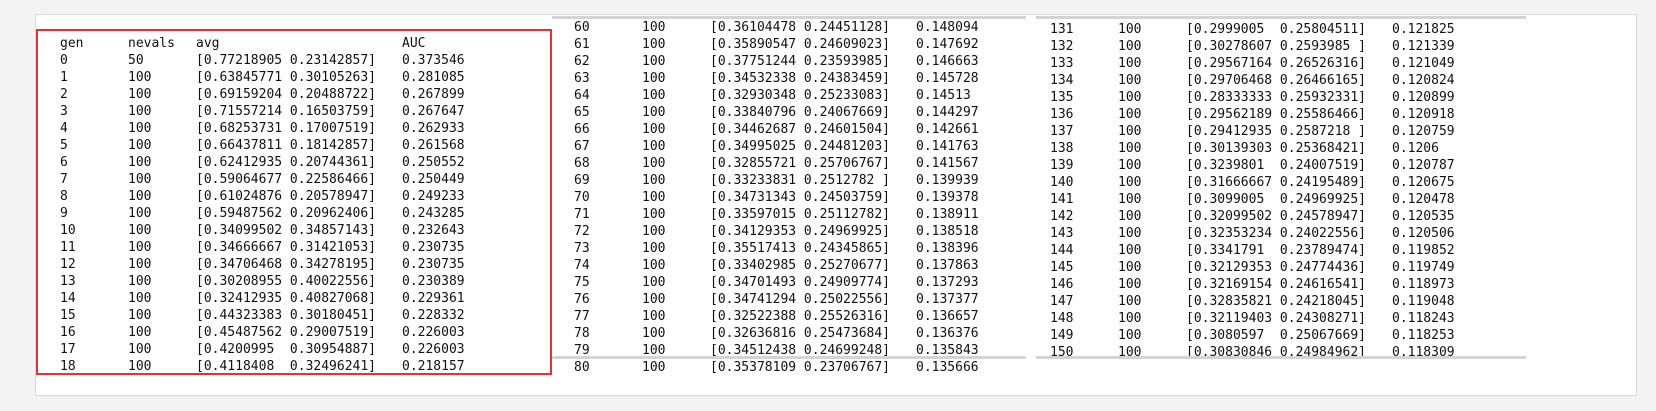 This screenshot has width=1656, height=411. What do you see at coordinates (1276, 114) in the screenshot?
I see `cell-avg: [0.29562189 0.25586466]` at bounding box center [1276, 114].